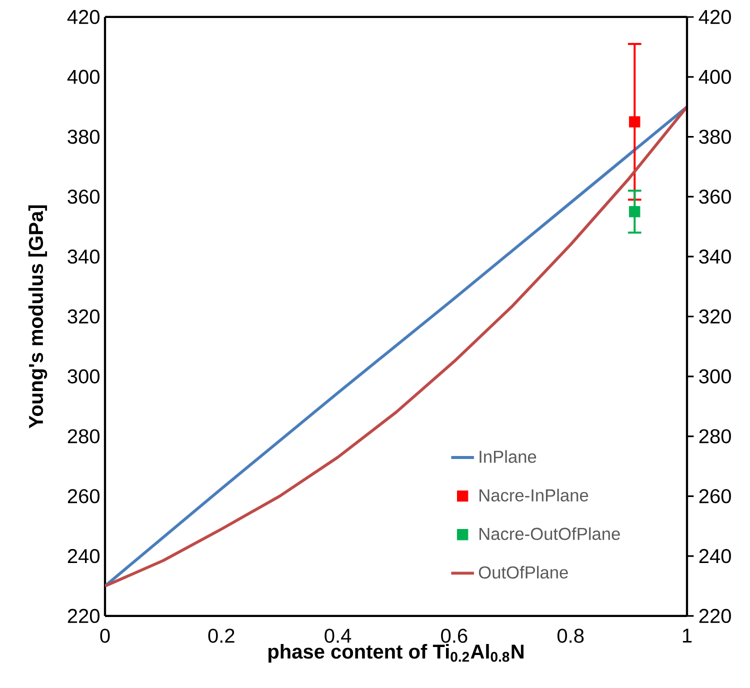 Image resolution: width=750 pixels, height=688 pixels. What do you see at coordinates (715, 376) in the screenshot?
I see `y2-tick-label: 300` at bounding box center [715, 376].